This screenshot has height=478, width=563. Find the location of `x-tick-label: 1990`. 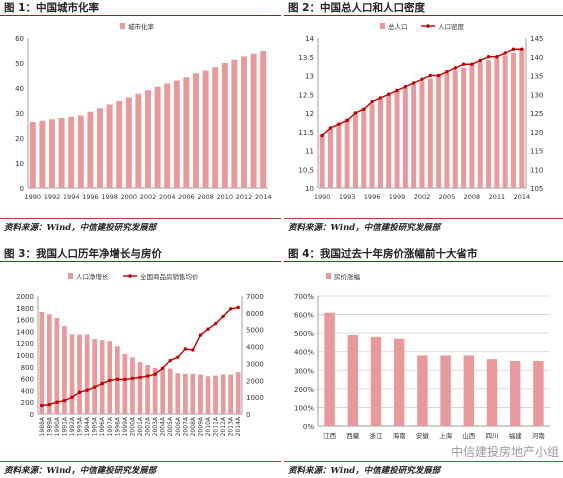

x-tick-label: 1990 is located at coordinates (322, 197).